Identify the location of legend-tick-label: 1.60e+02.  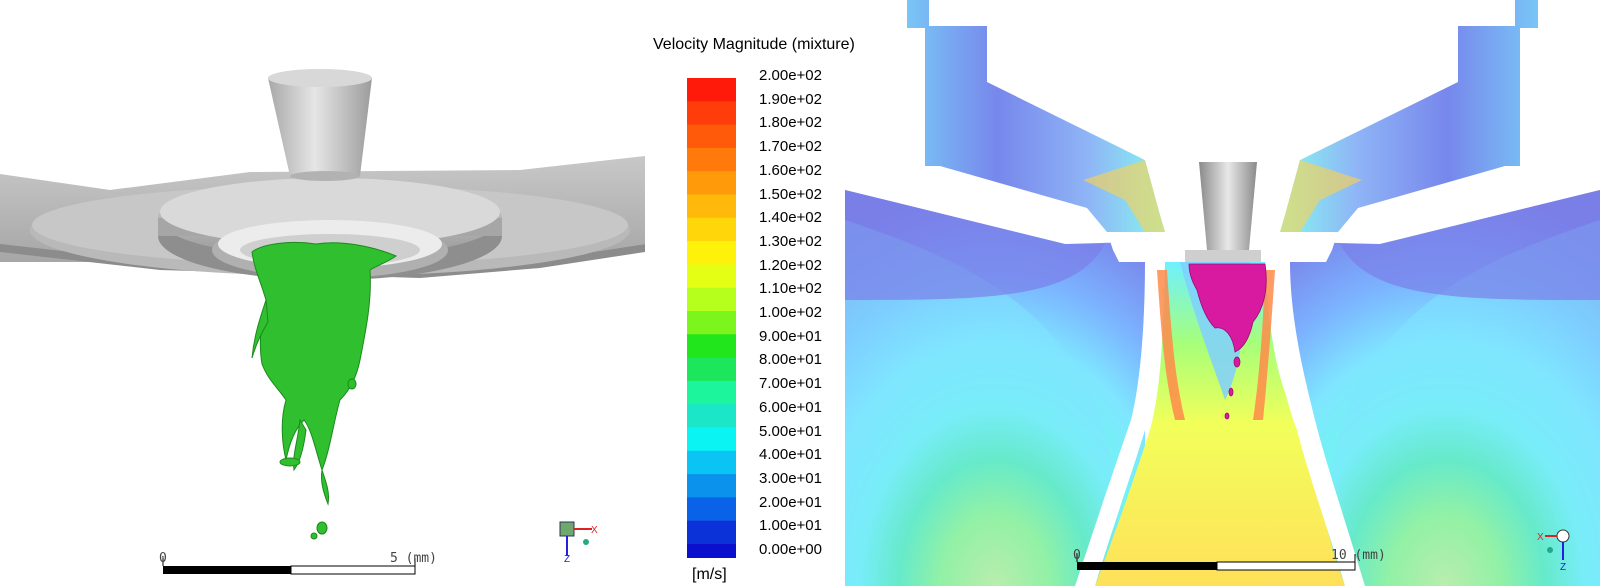
(790, 170).